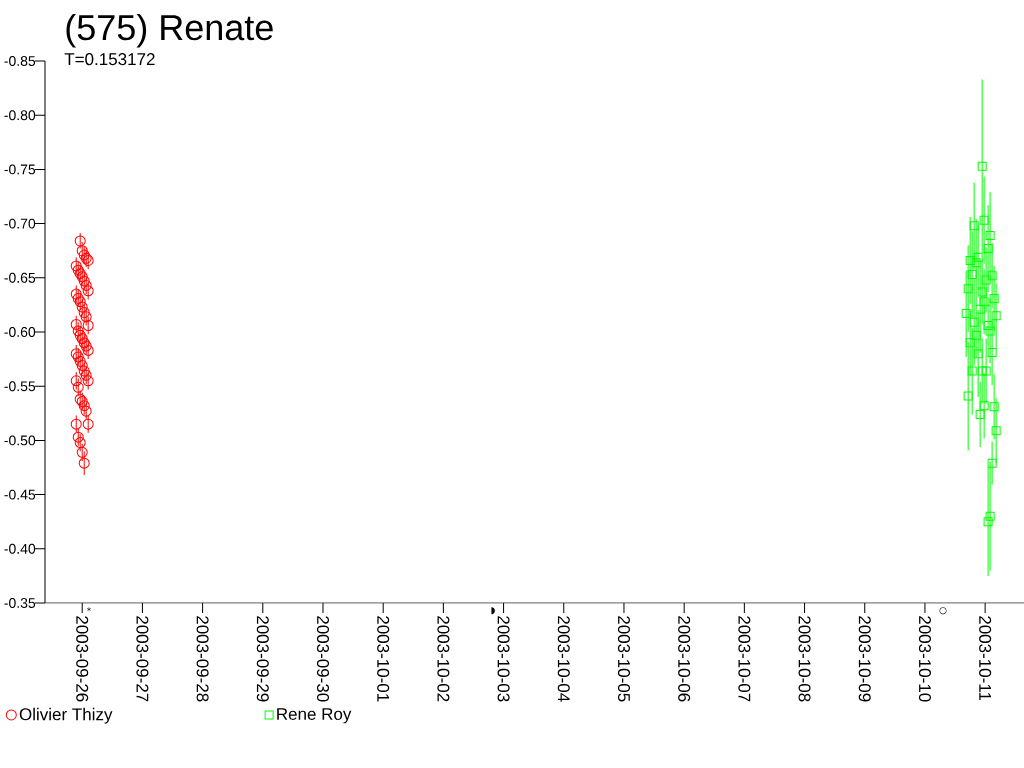  I want to click on legend-label: Olivier Thizy, so click(66, 715).